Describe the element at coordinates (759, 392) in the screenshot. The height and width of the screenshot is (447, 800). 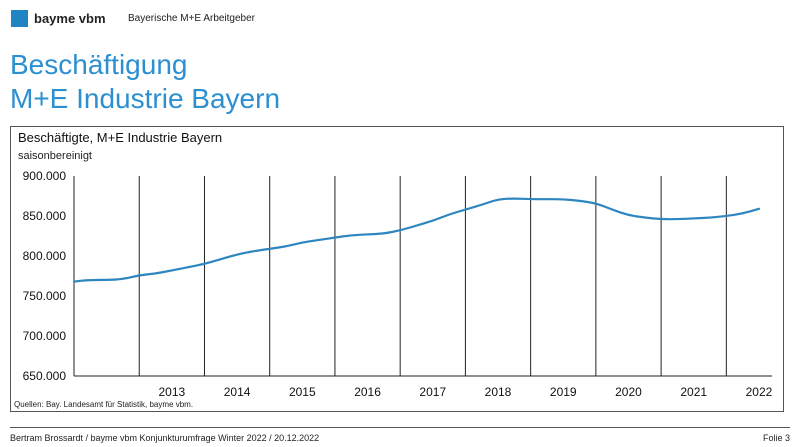
I see `x-tick-label: 2022` at that location.